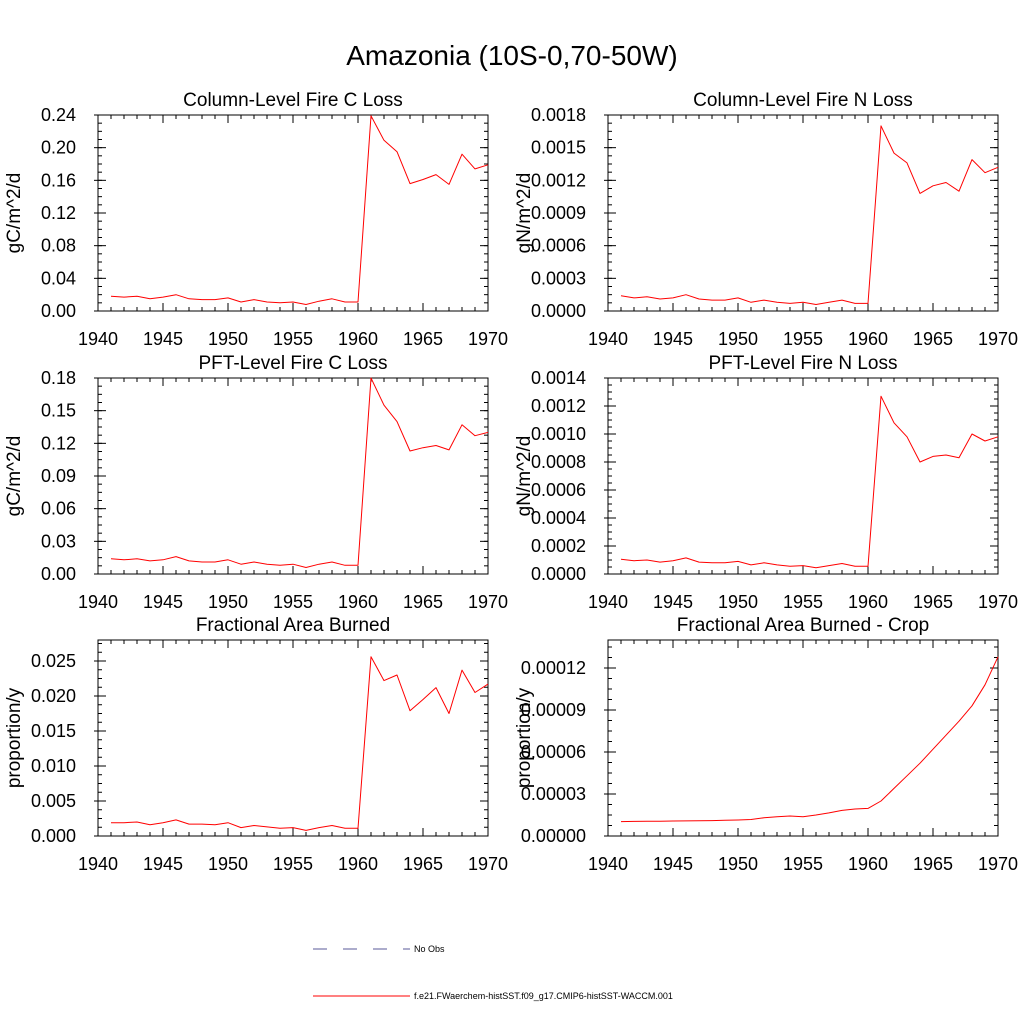  I want to click on figure-title: Amazonia (10S-0,70-50W), so click(512, 55).